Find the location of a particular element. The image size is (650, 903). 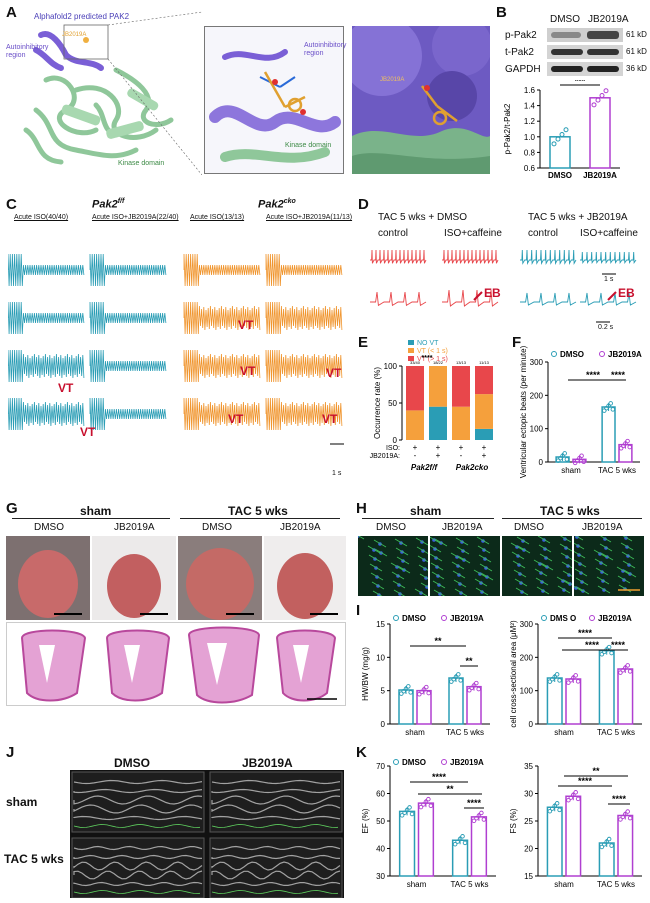

eb-label-2: EB is located at coordinates (626, 293).